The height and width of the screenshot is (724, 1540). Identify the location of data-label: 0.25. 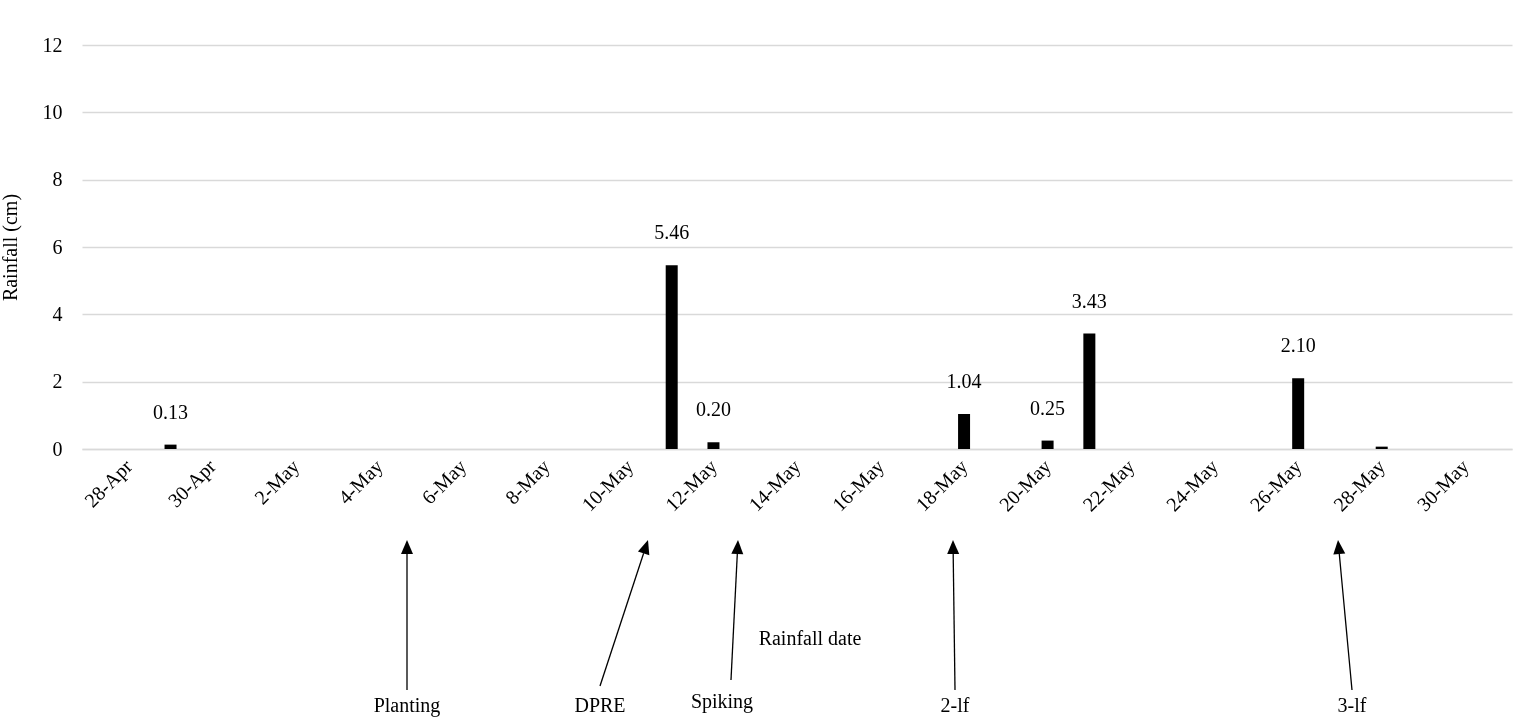
(1048, 407).